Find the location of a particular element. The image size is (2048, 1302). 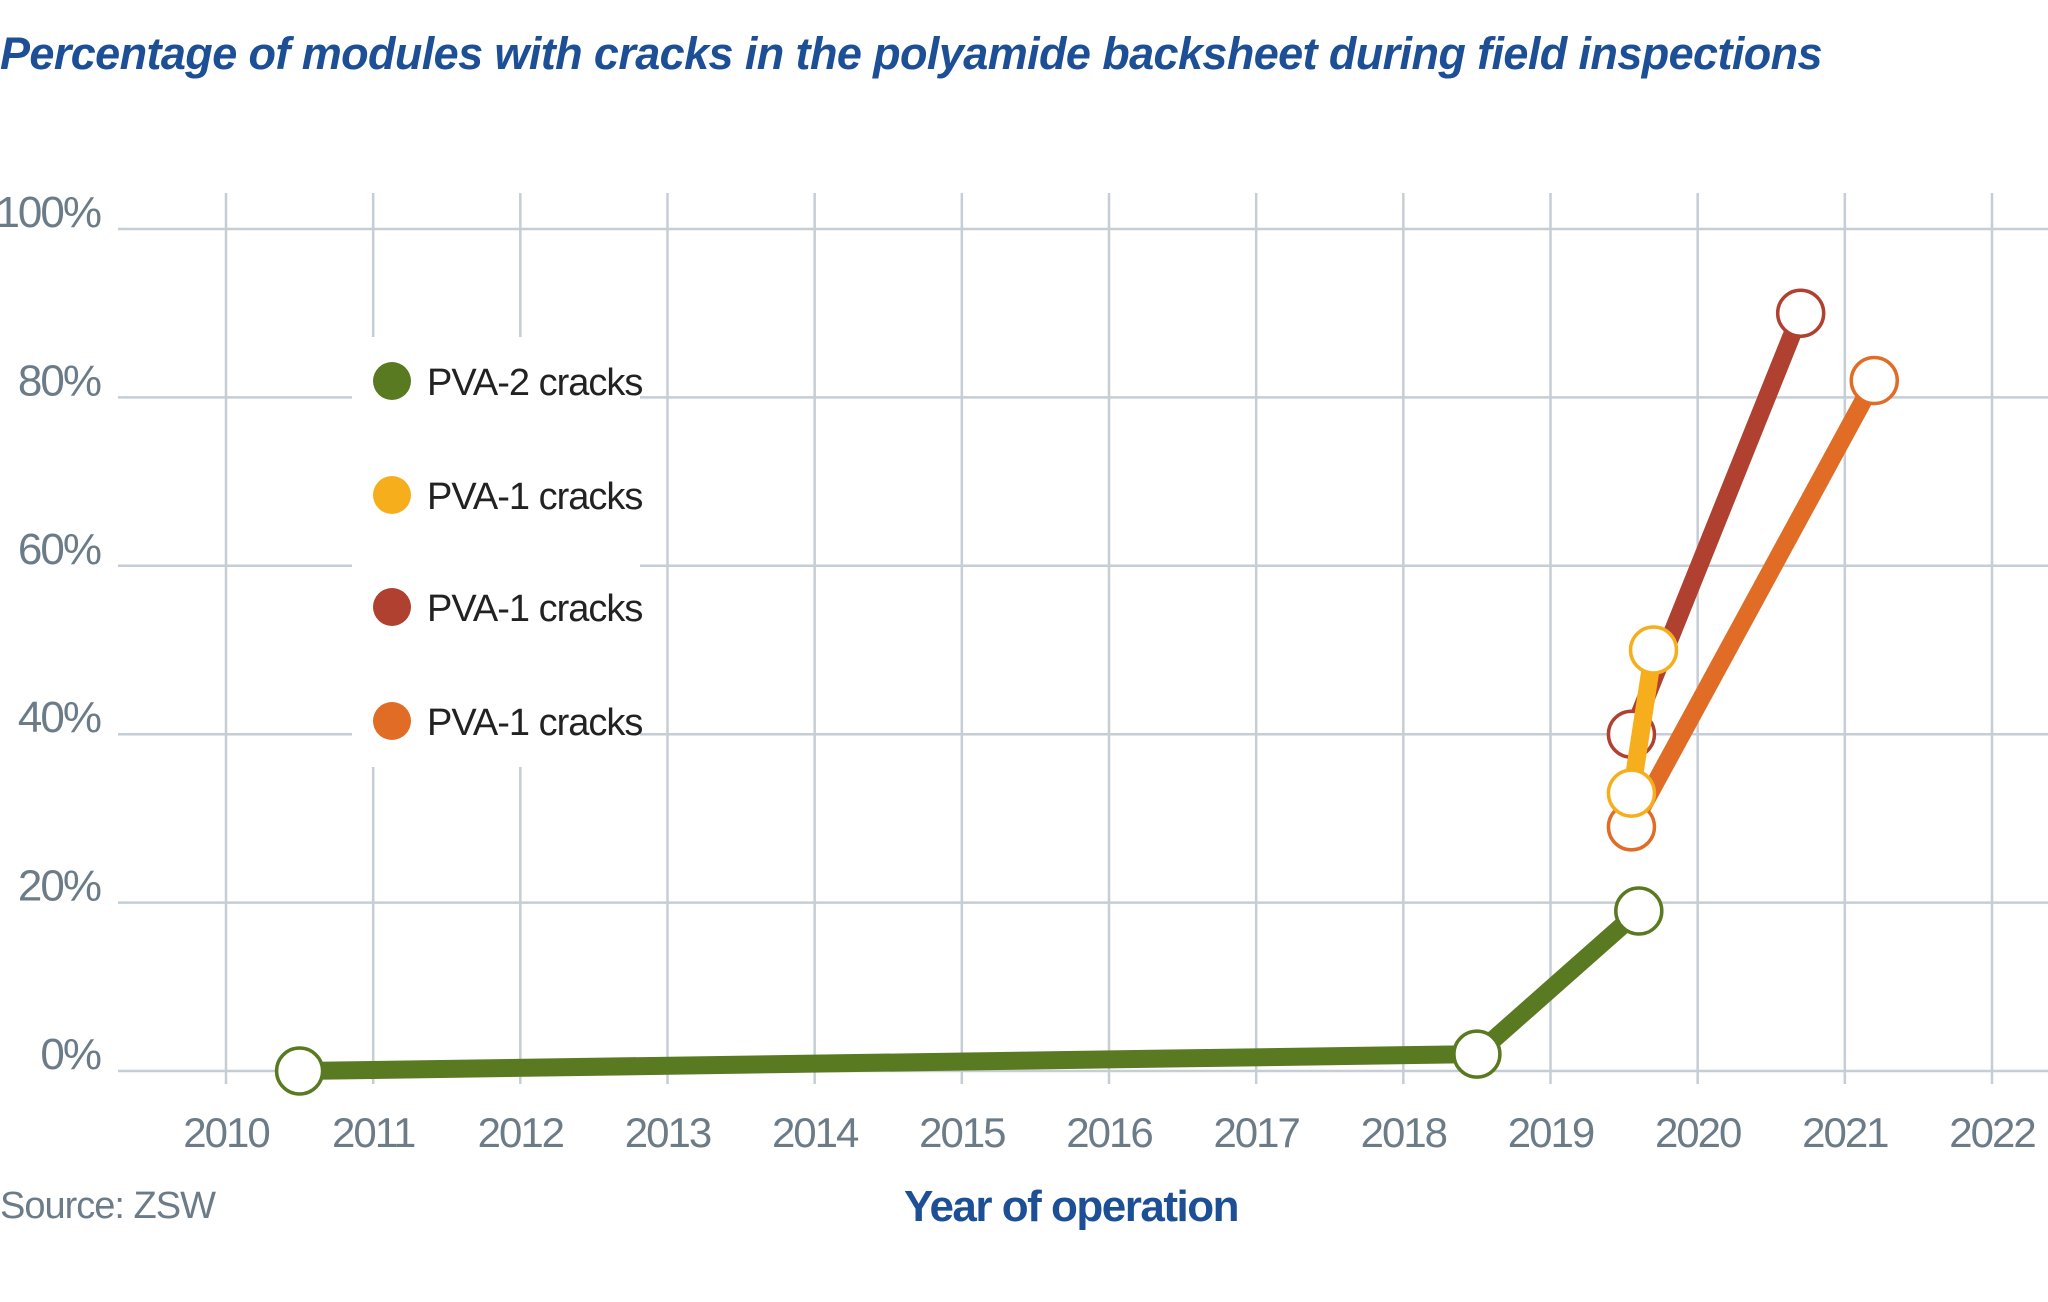

x-tick-label: 2021 is located at coordinates (1845, 1132).